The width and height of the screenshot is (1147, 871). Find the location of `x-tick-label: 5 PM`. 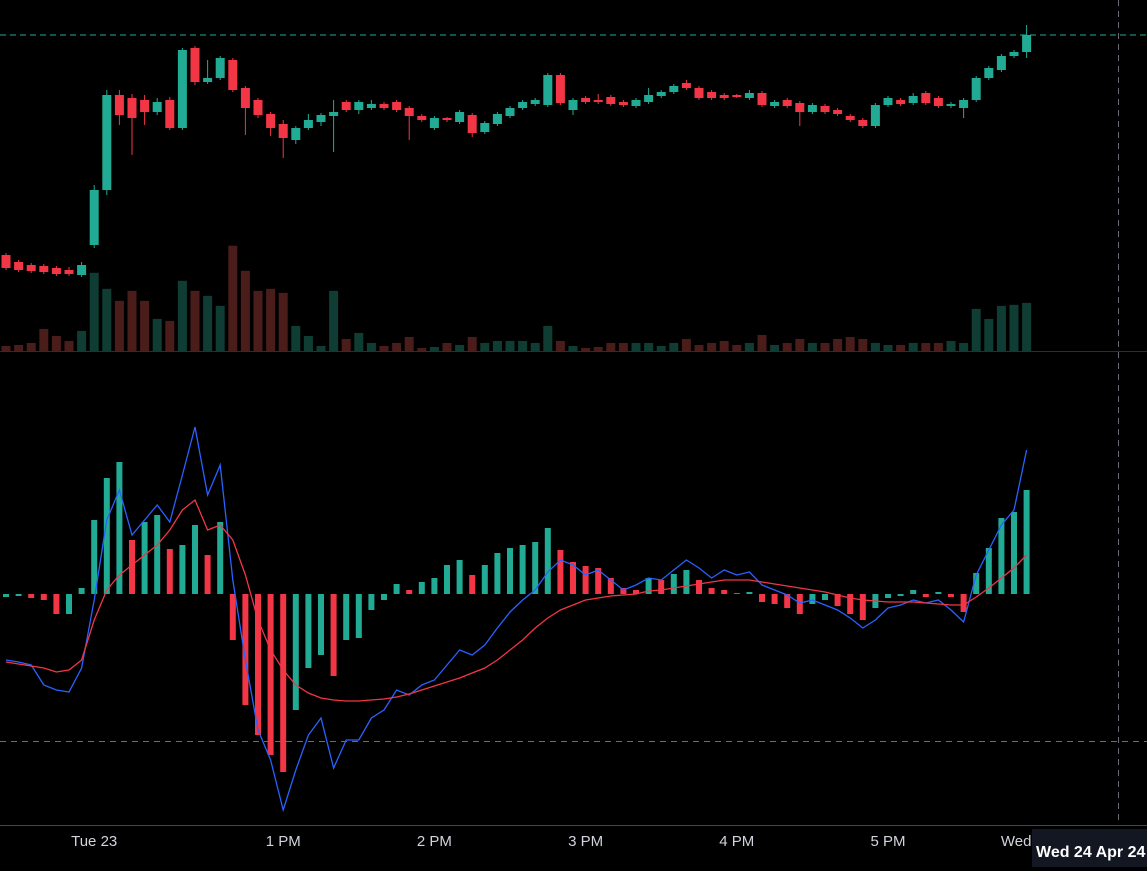

x-tick-label: 5 PM is located at coordinates (887, 841).